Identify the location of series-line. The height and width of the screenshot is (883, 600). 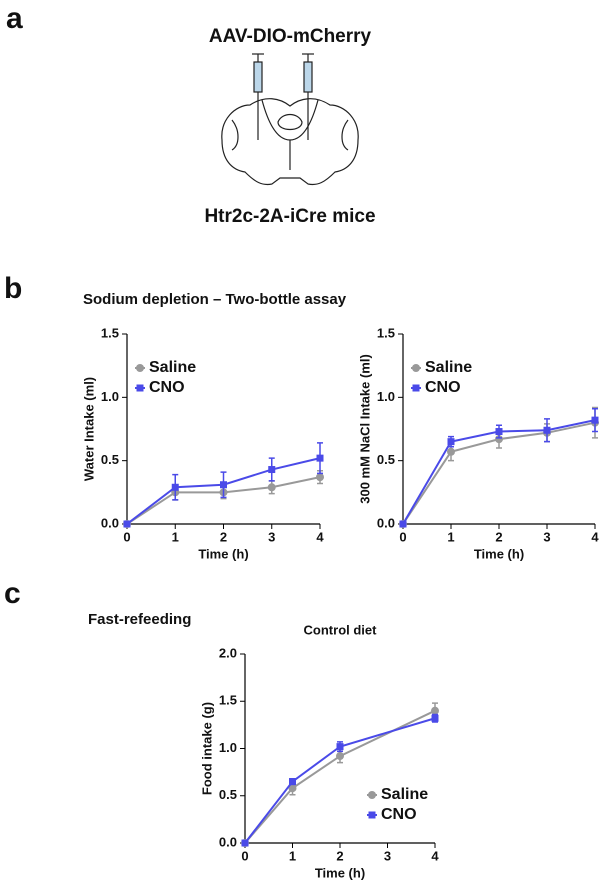
(340, 780).